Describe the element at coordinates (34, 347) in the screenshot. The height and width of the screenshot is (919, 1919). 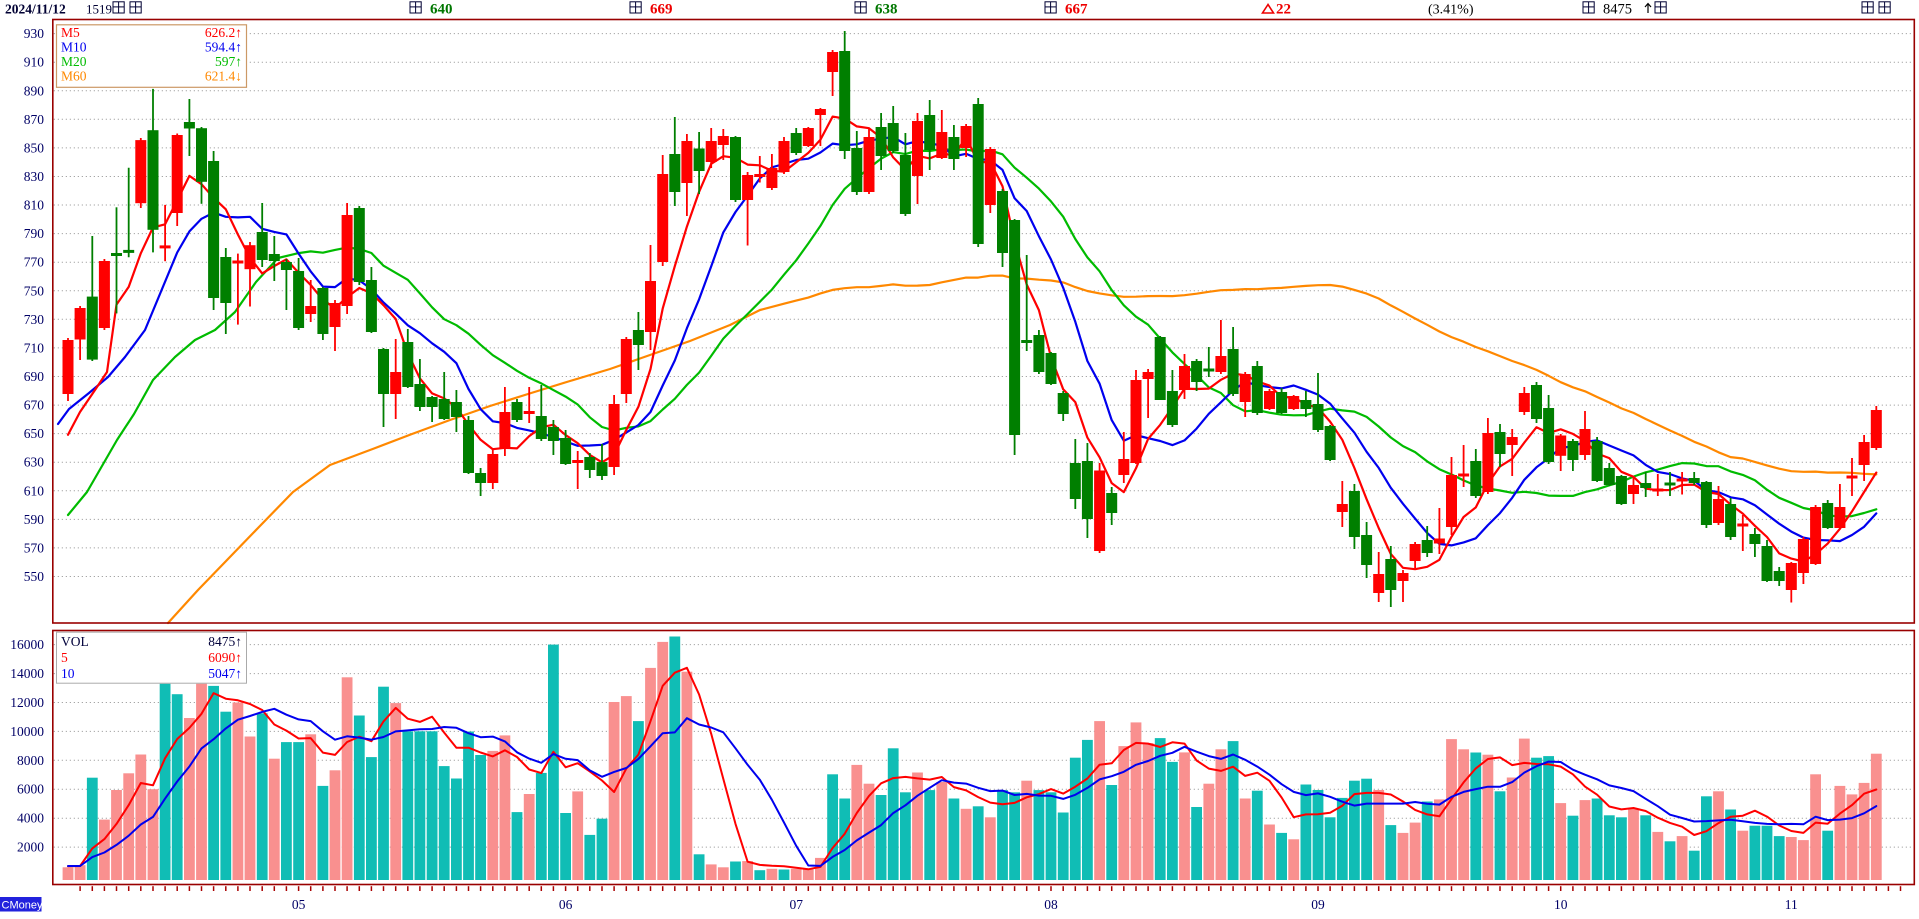
I see `svg-text: 710` at that location.